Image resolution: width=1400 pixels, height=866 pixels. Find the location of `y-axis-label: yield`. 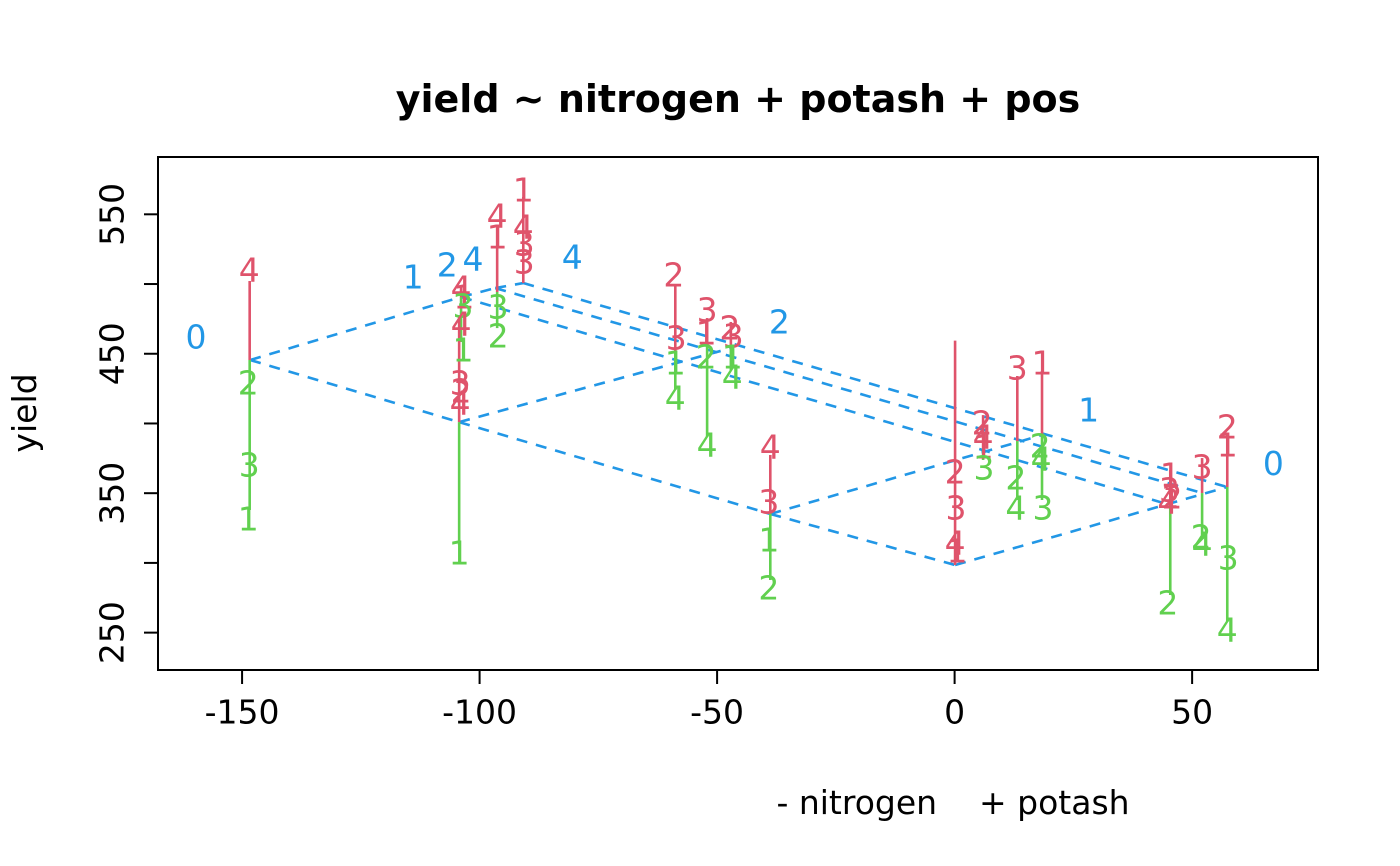

y-axis-label: yield is located at coordinates (24, 412).